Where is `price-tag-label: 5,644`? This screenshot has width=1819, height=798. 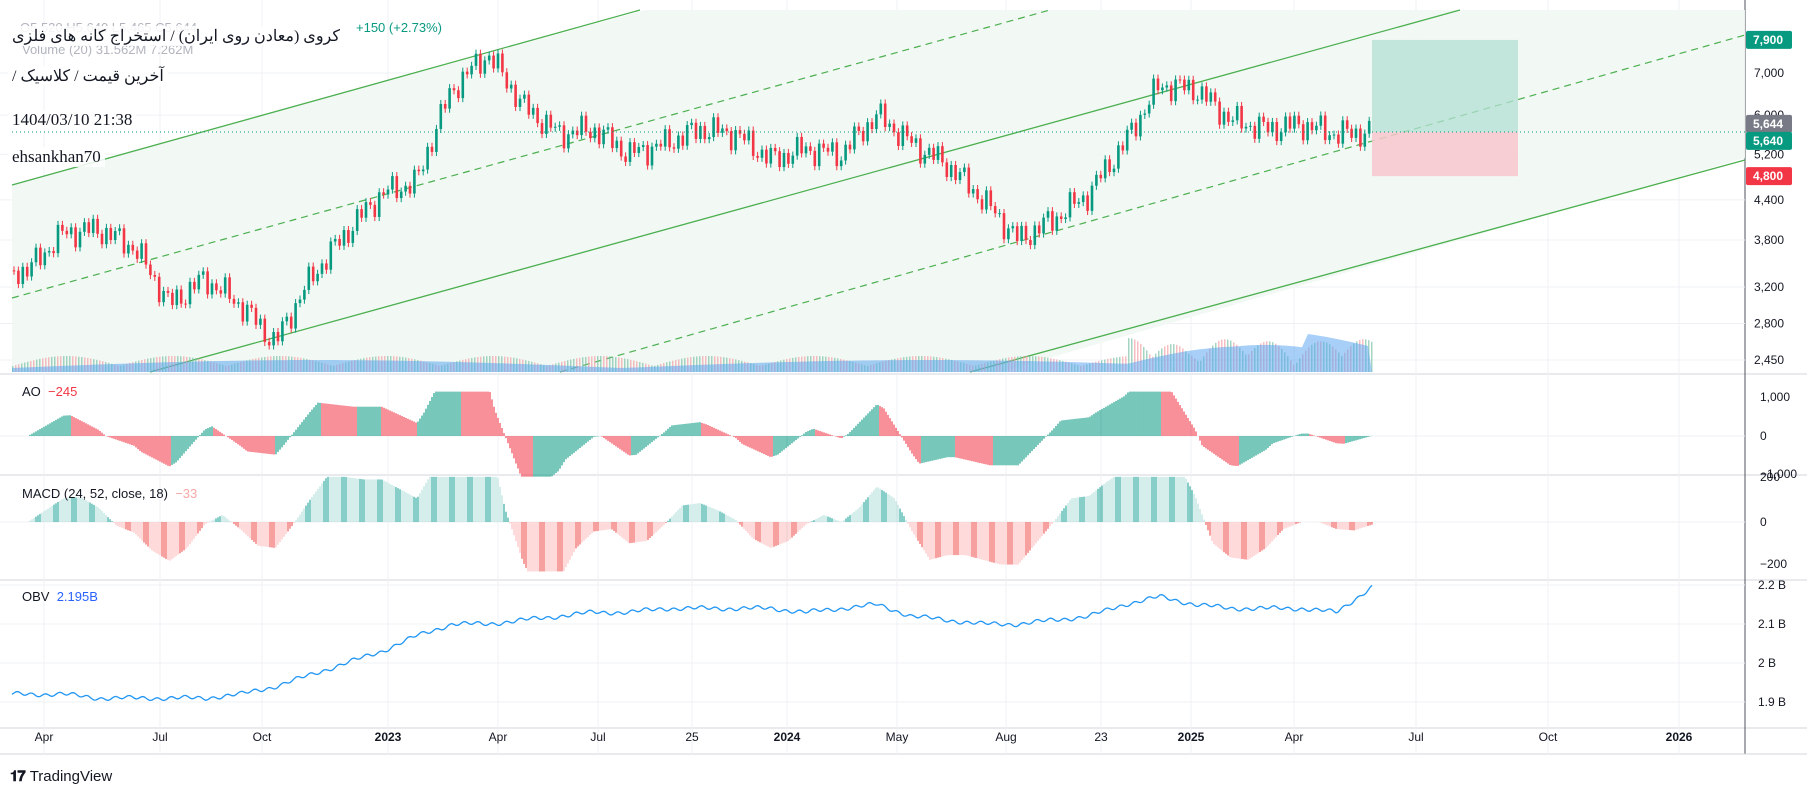 price-tag-label: 5,644 is located at coordinates (1768, 124).